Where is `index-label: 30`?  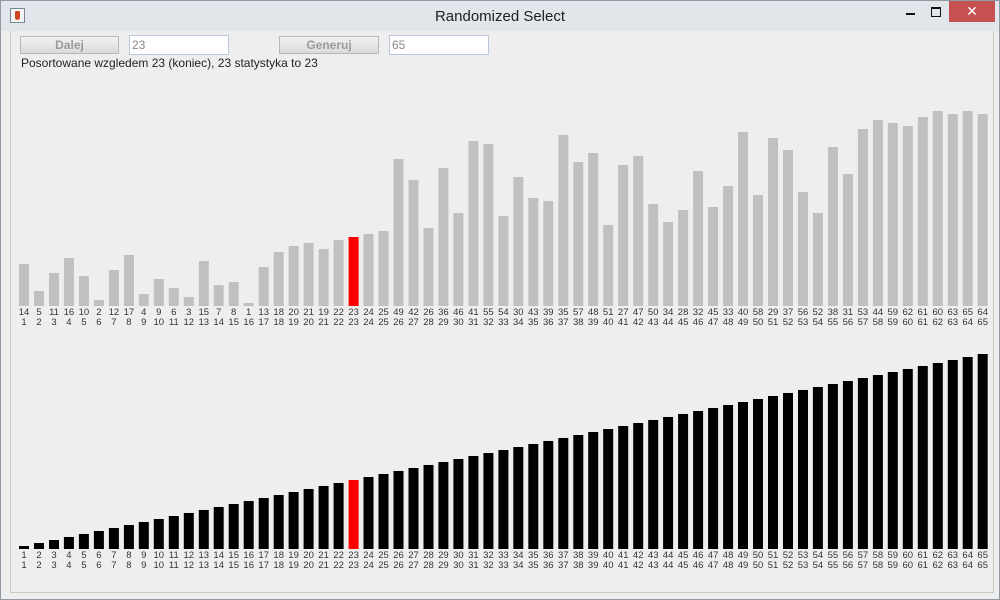 index-label: 30 is located at coordinates (458, 322).